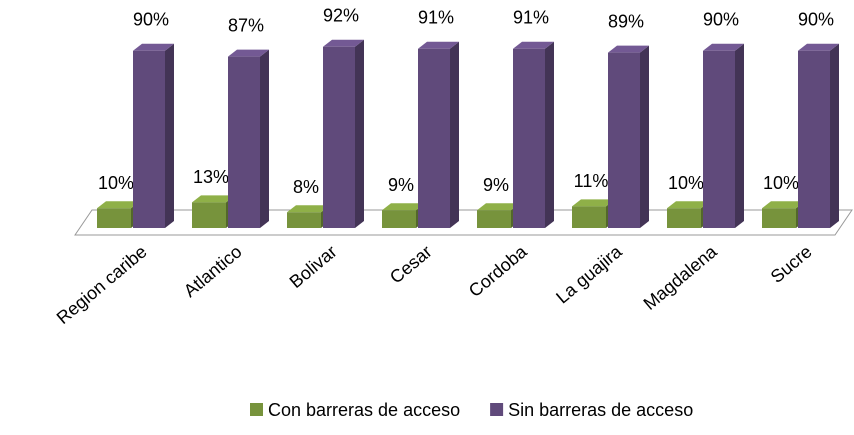 Image resolution: width=854 pixels, height=435 pixels. What do you see at coordinates (600, 410) in the screenshot?
I see `legend-label: Sin barreras de acceso` at bounding box center [600, 410].